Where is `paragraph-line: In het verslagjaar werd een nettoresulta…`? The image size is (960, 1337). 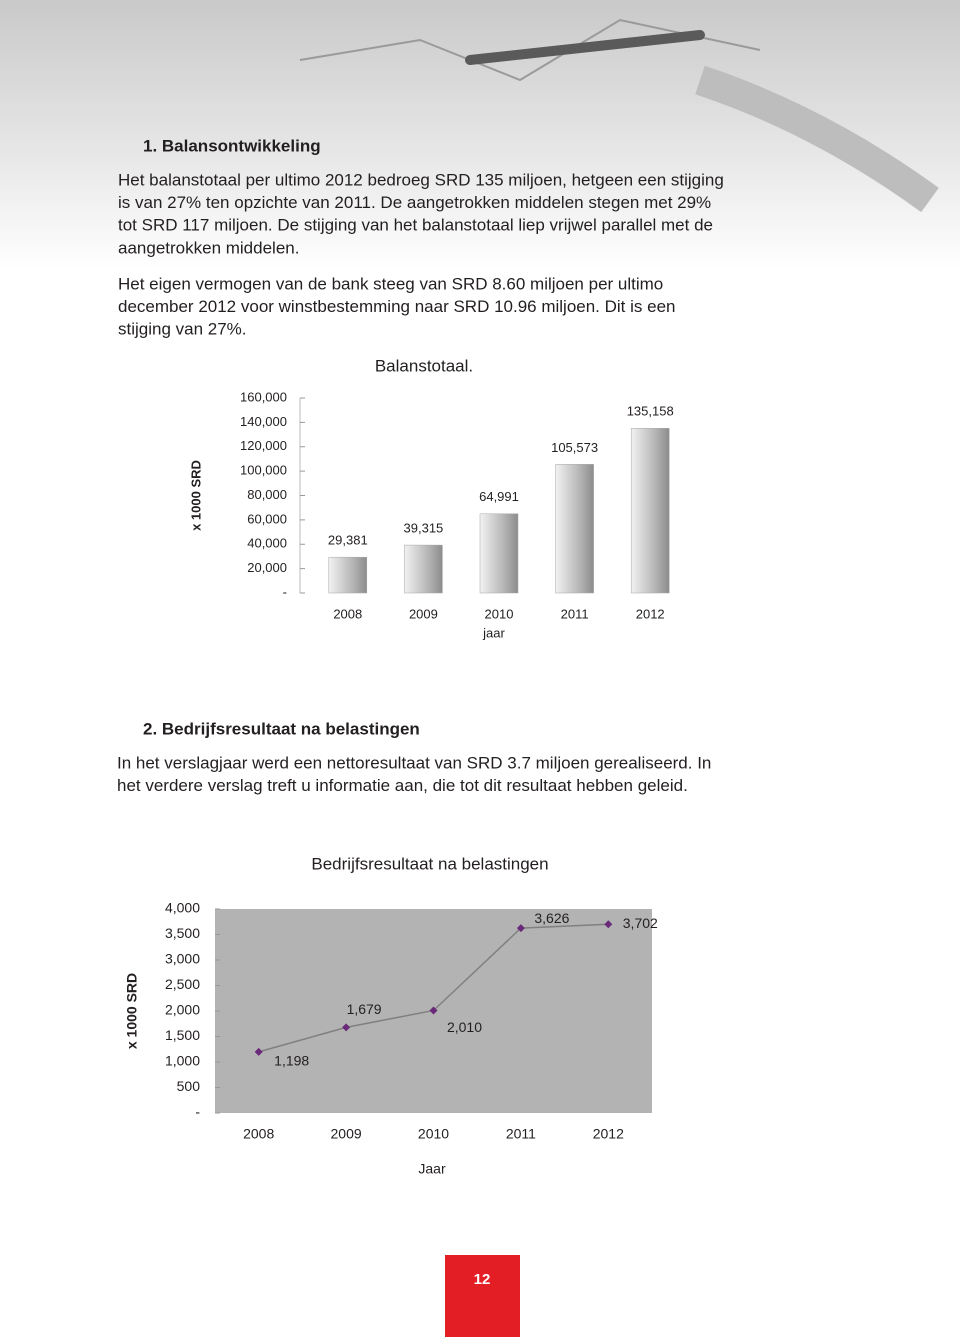 paragraph-line: In het verslagjaar werd een nettoresulta… is located at coordinates (414, 762).